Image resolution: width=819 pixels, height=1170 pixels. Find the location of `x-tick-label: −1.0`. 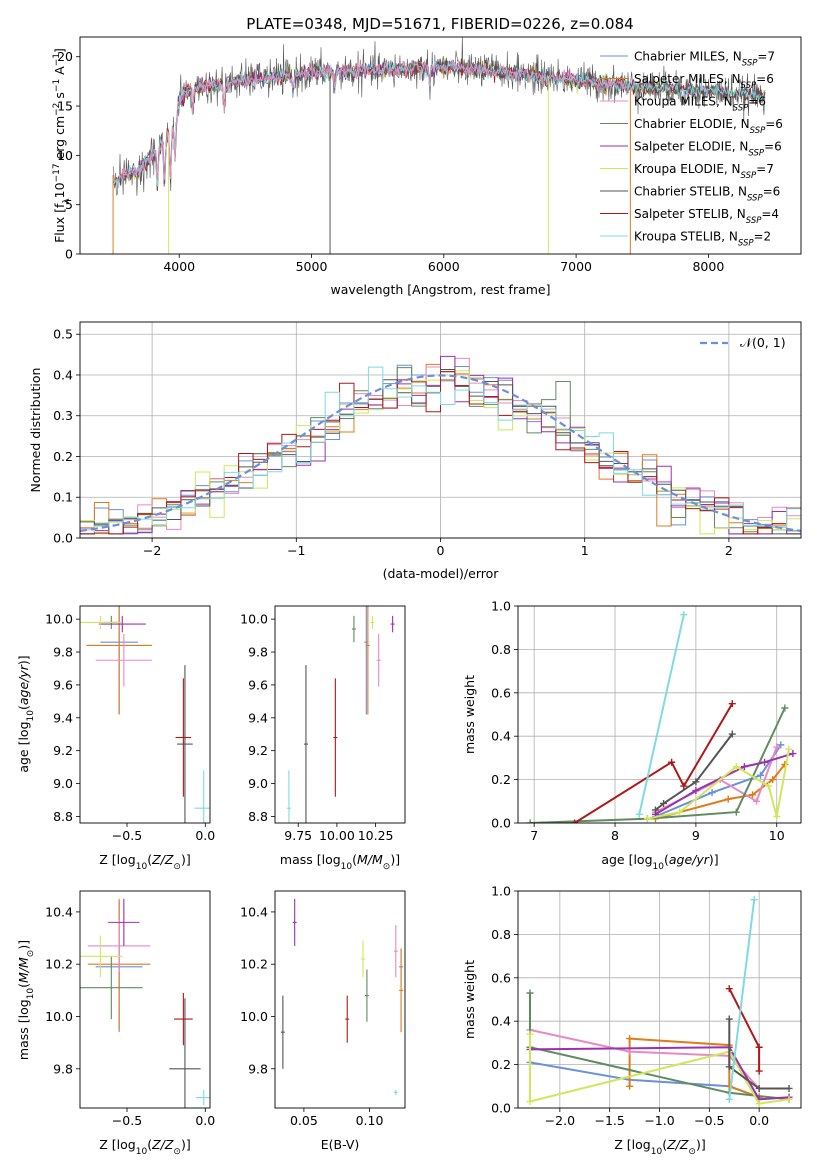

x-tick-label: −1.0 is located at coordinates (659, 1120).